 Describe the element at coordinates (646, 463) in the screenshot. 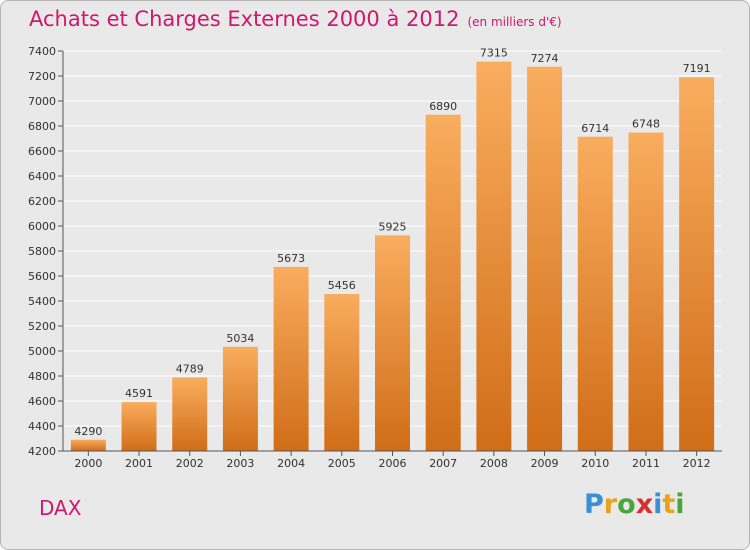

I see `x-tick-label: 2011` at that location.